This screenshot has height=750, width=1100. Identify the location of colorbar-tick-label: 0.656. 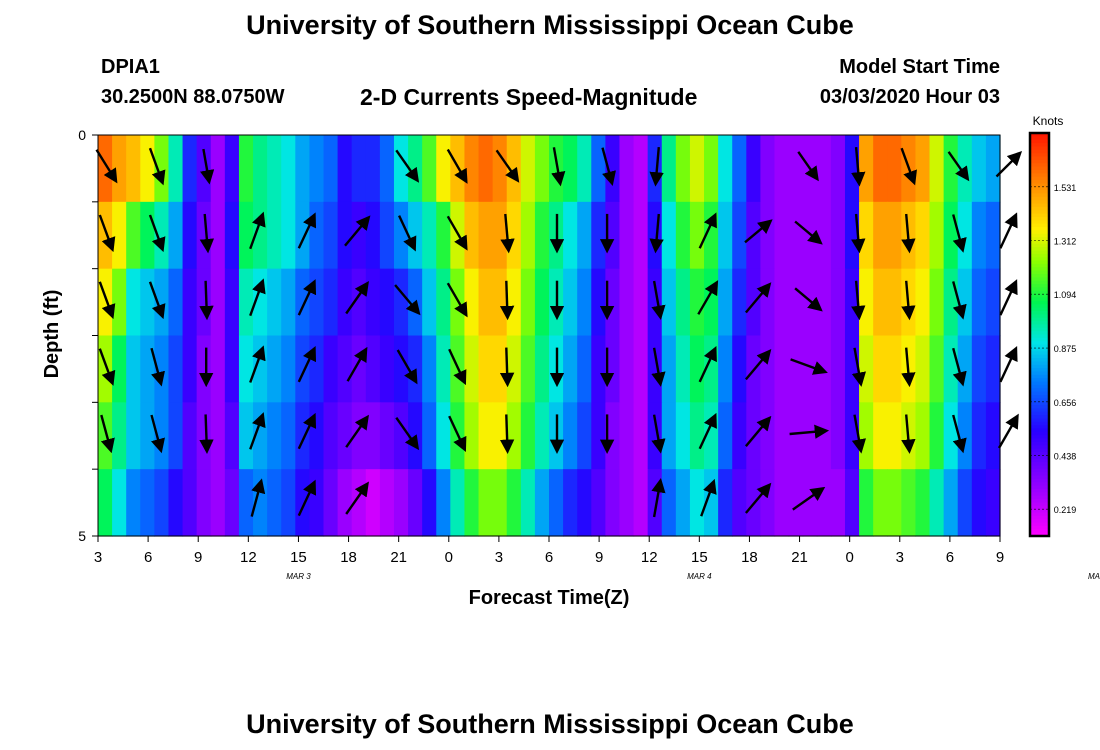
(1065, 403).